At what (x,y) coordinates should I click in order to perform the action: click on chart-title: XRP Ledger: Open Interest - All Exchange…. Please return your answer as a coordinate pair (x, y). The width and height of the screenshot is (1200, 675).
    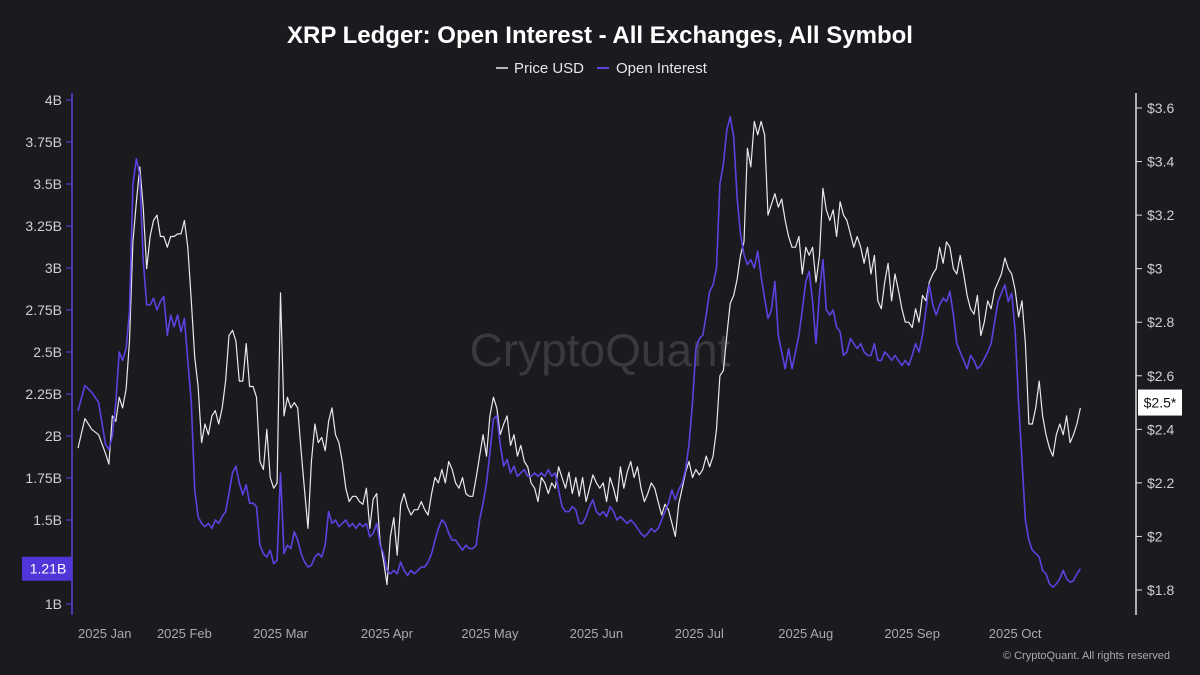
    Looking at the image, I should click on (600, 35).